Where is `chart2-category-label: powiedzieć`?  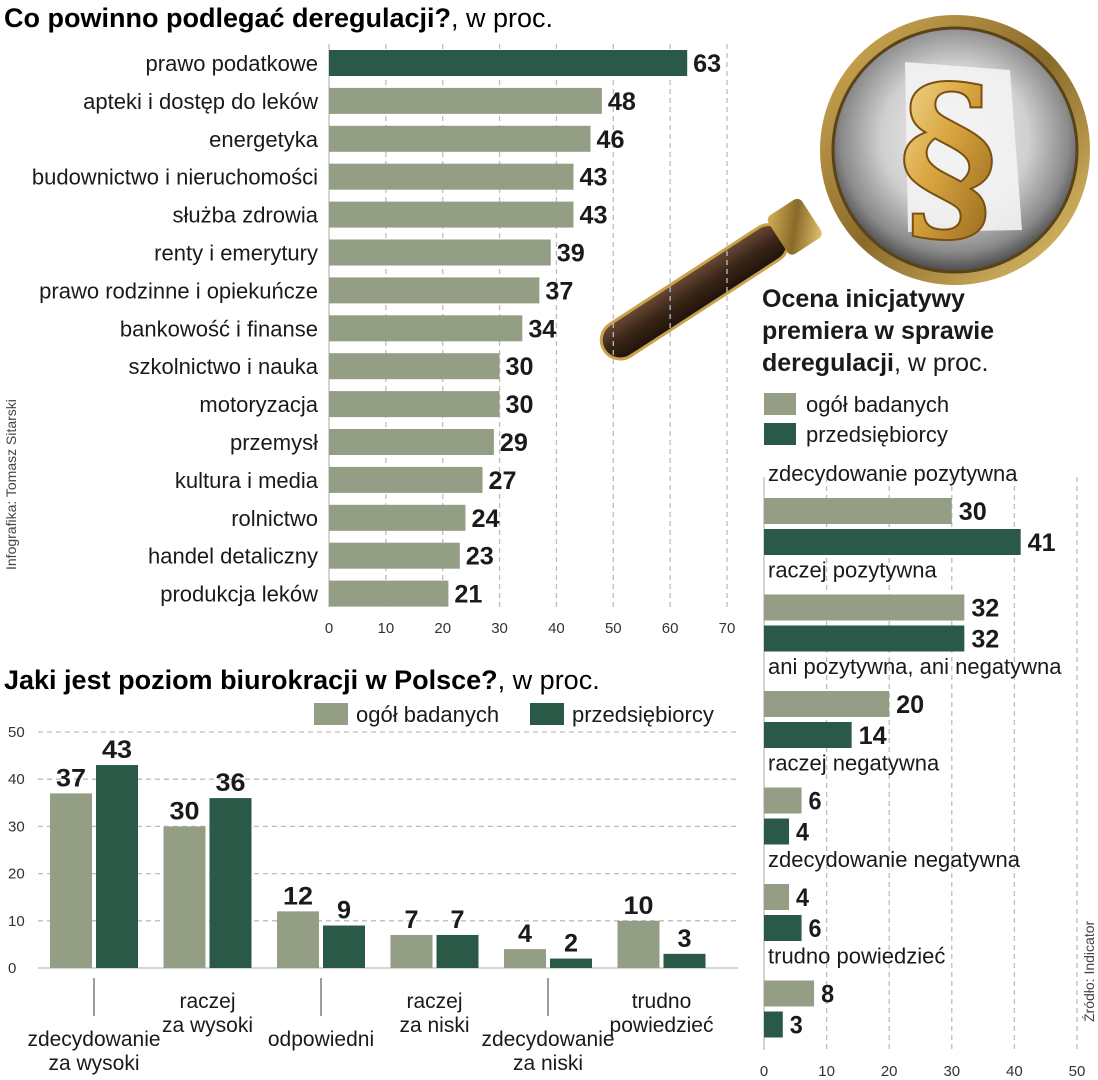 chart2-category-label: powiedzieć is located at coordinates (662, 1025).